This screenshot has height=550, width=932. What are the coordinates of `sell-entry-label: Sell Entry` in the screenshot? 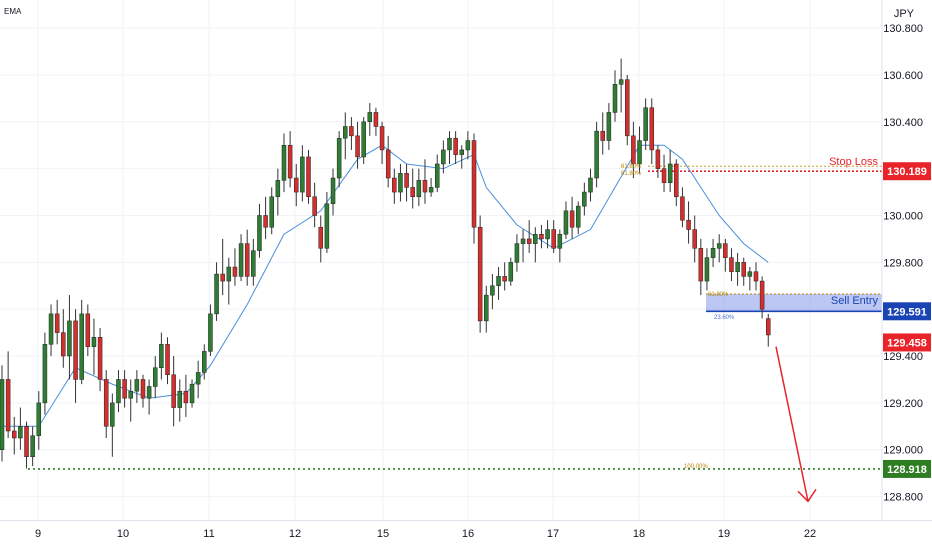 It's located at (855, 301).